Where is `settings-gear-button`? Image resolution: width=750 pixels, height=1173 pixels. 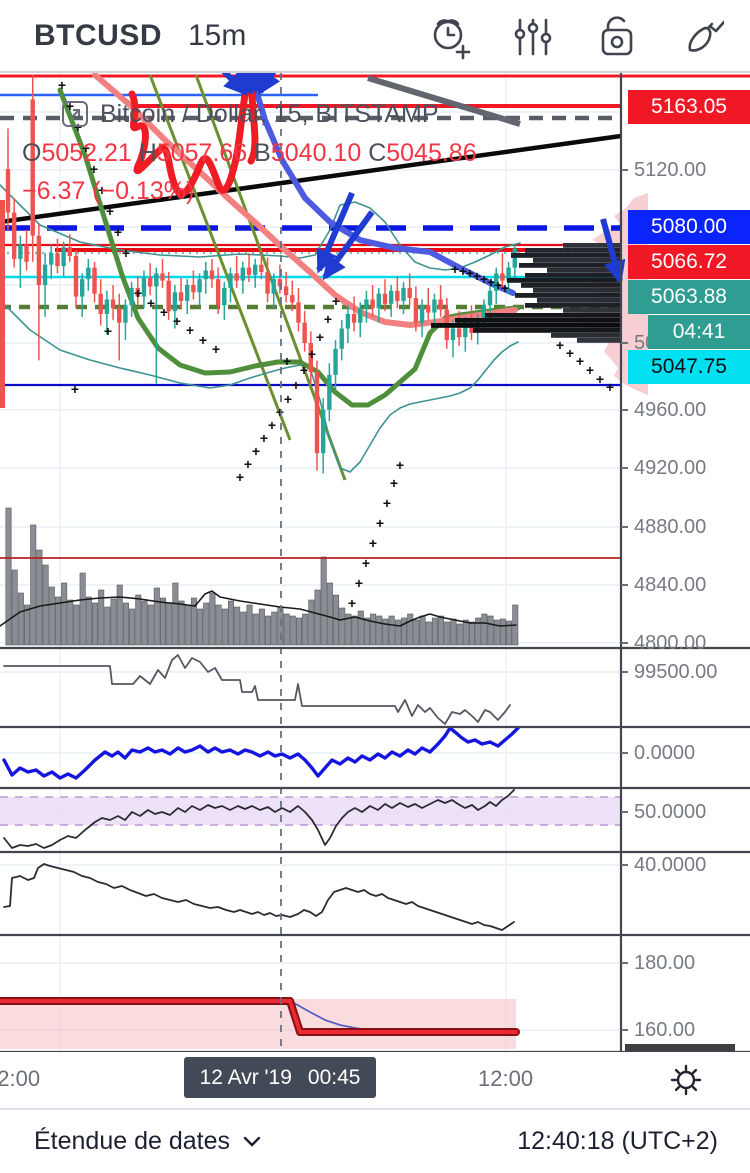 settings-gear-button is located at coordinates (685, 1080).